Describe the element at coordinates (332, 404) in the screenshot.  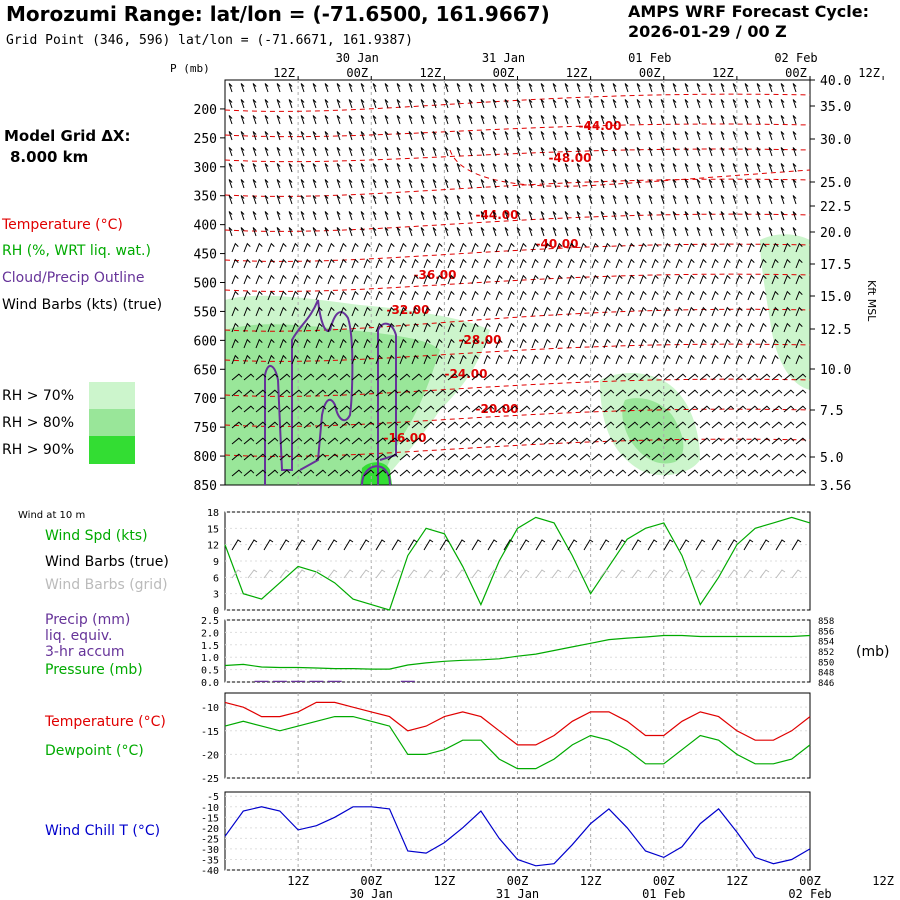
I see `rh-region` at that location.